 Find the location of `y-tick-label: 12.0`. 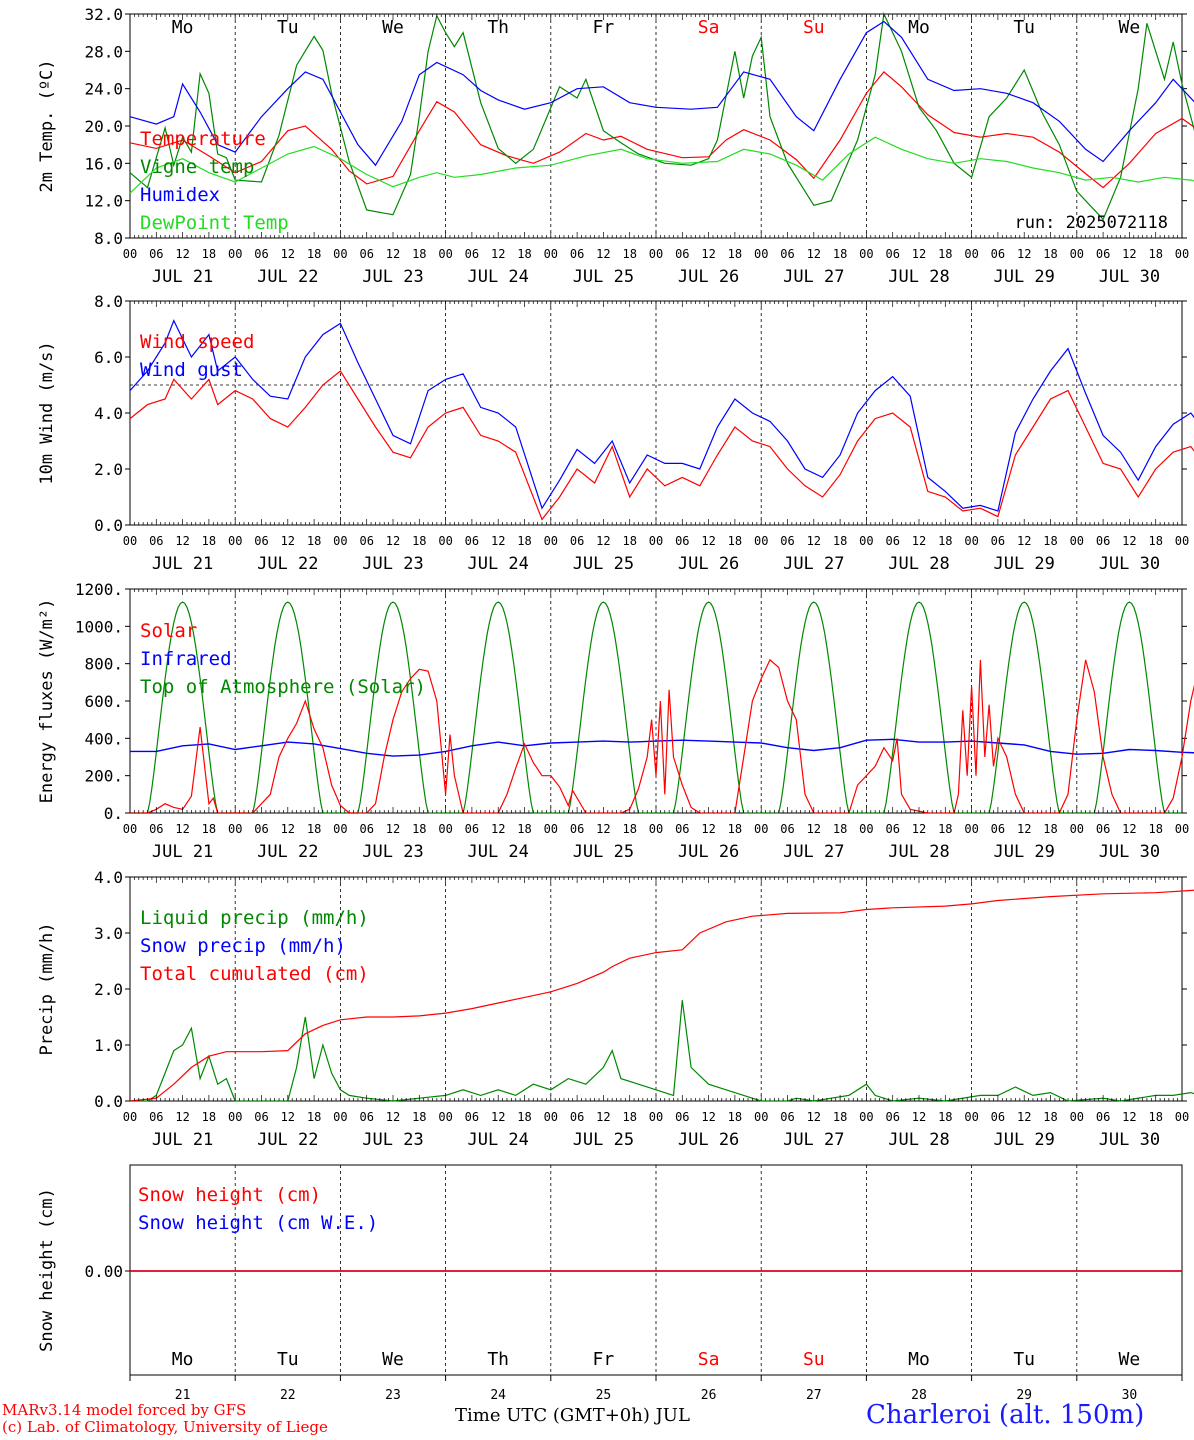

y-tick-label: 12.0 is located at coordinates (103, 201).